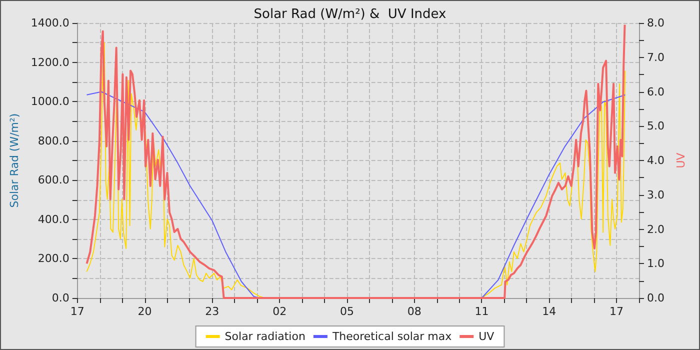  Describe the element at coordinates (655, 126) in the screenshot. I see `y2-tick-label: 5.0` at that location.